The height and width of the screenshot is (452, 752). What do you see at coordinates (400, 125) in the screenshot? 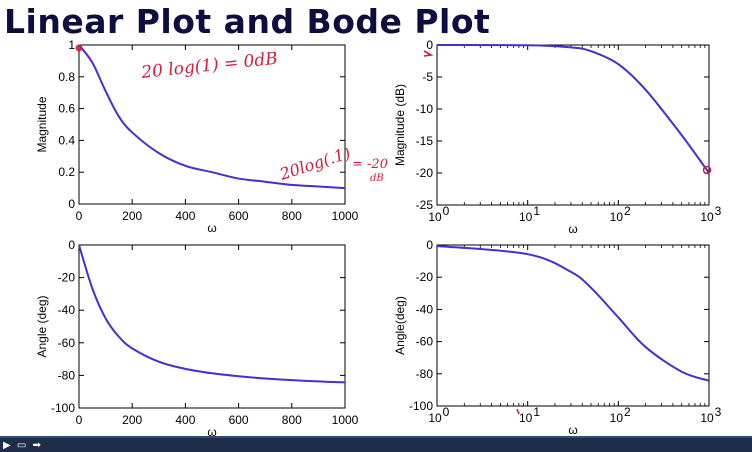
I see `y-axis-label: Magnitude (dB)` at bounding box center [400, 125].